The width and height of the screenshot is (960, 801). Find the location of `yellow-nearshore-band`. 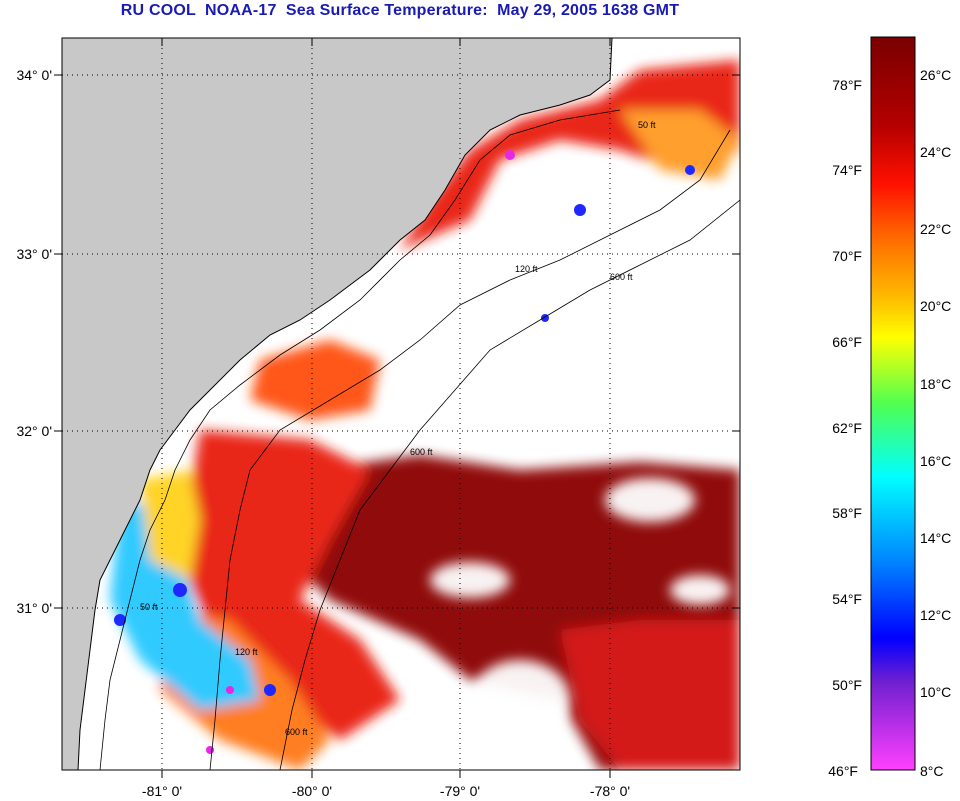

yellow-nearshore-band is located at coordinates (170, 525).